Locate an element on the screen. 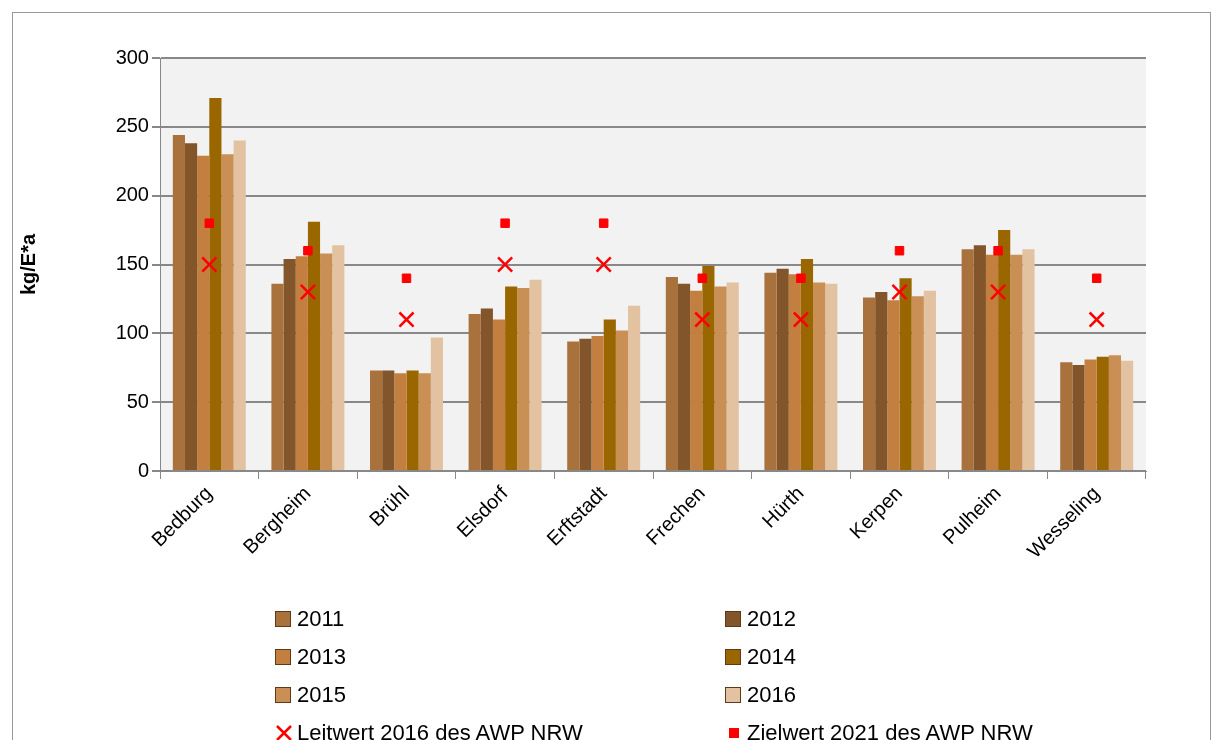 The image size is (1211, 740). y-tick-label: 300 is located at coordinates (132, 56).